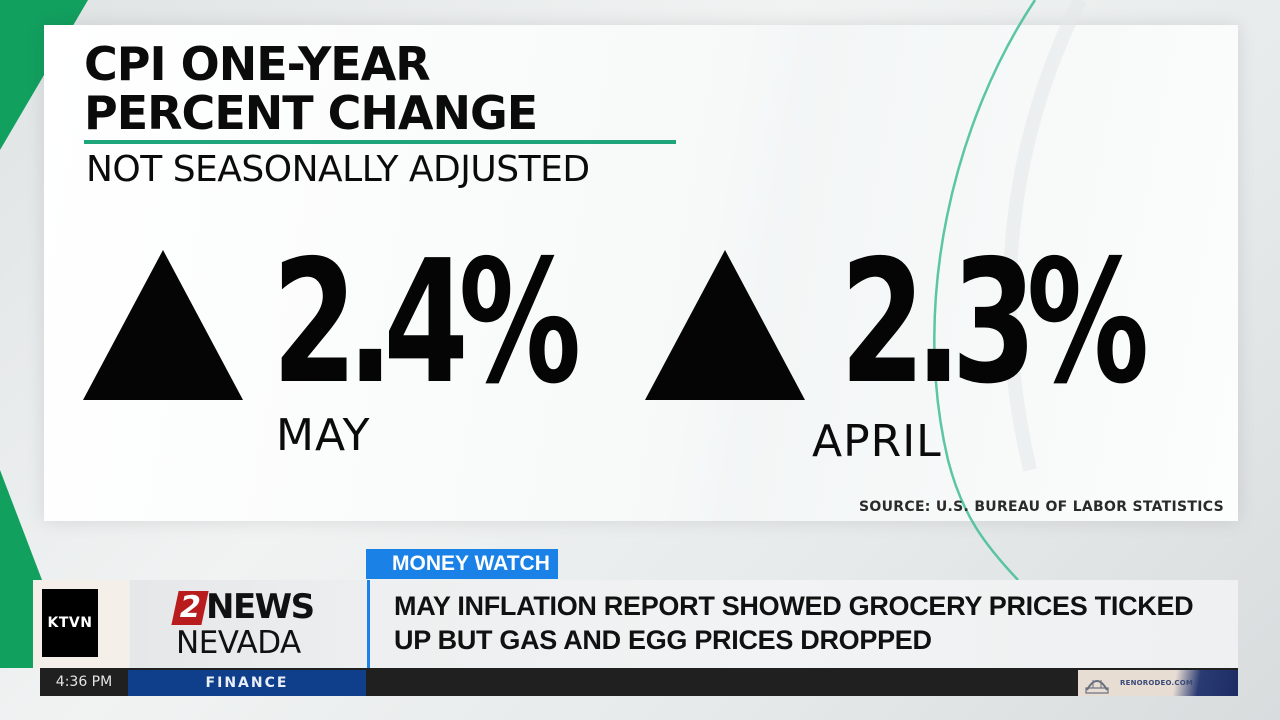 The width and height of the screenshot is (1280, 720). What do you see at coordinates (426, 323) in the screenshot?
I see `stat-value-may: 2.4%` at bounding box center [426, 323].